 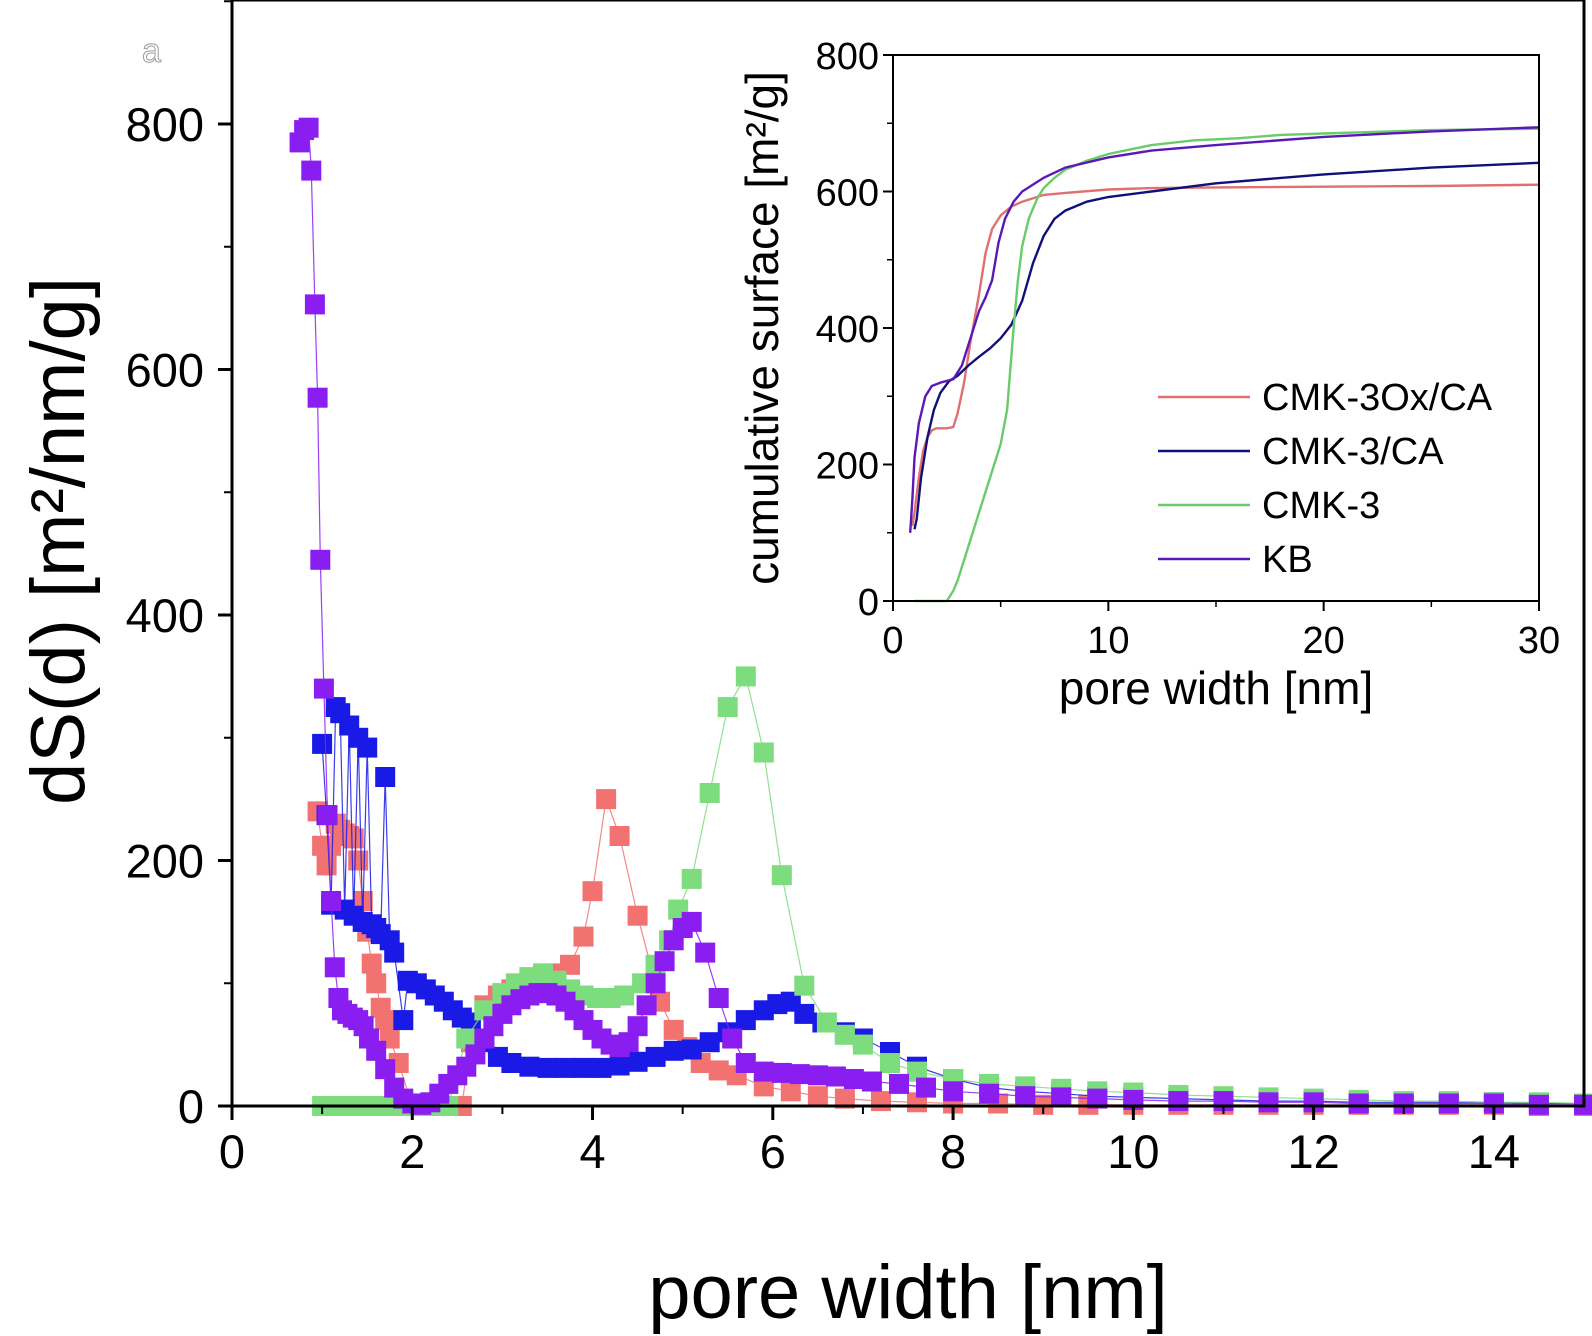 I want to click on panel-label: a, so click(x=151, y=51).